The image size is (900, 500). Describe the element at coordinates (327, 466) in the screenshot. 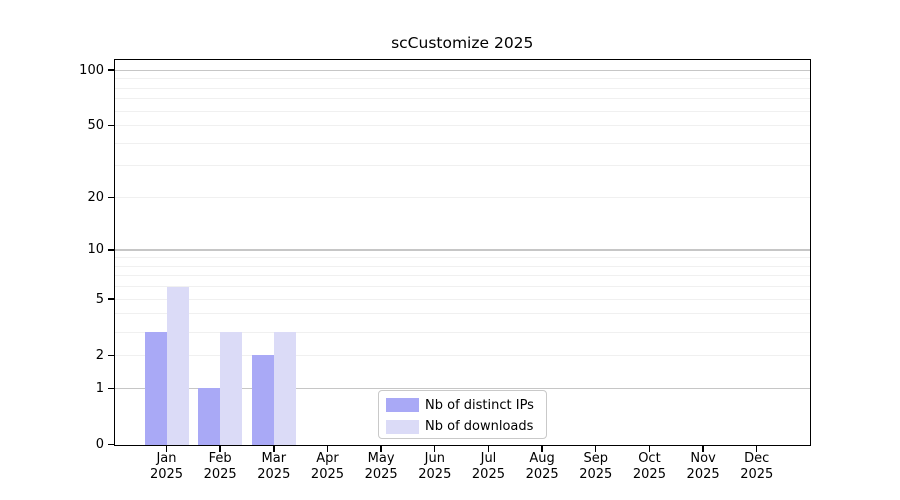

I see `x-tick-label-apr: Apr 2025` at that location.